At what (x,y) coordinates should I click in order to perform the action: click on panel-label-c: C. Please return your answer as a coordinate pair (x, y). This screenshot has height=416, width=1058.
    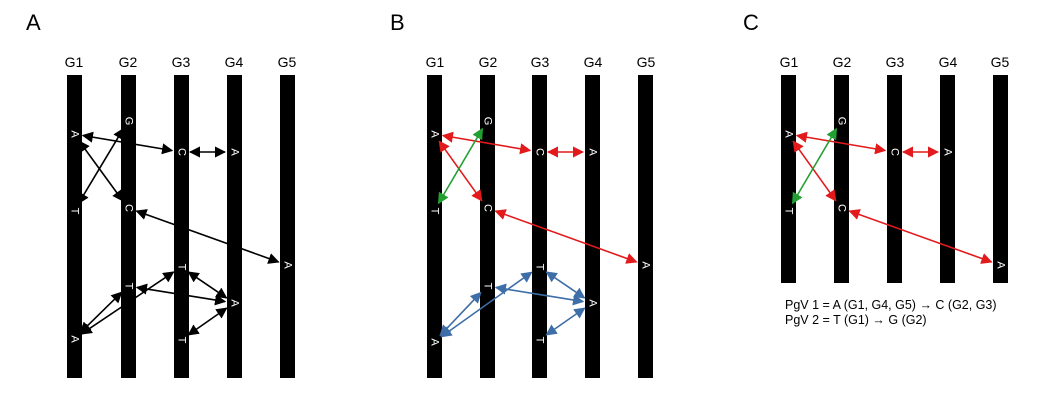
    Looking at the image, I should click on (751, 22).